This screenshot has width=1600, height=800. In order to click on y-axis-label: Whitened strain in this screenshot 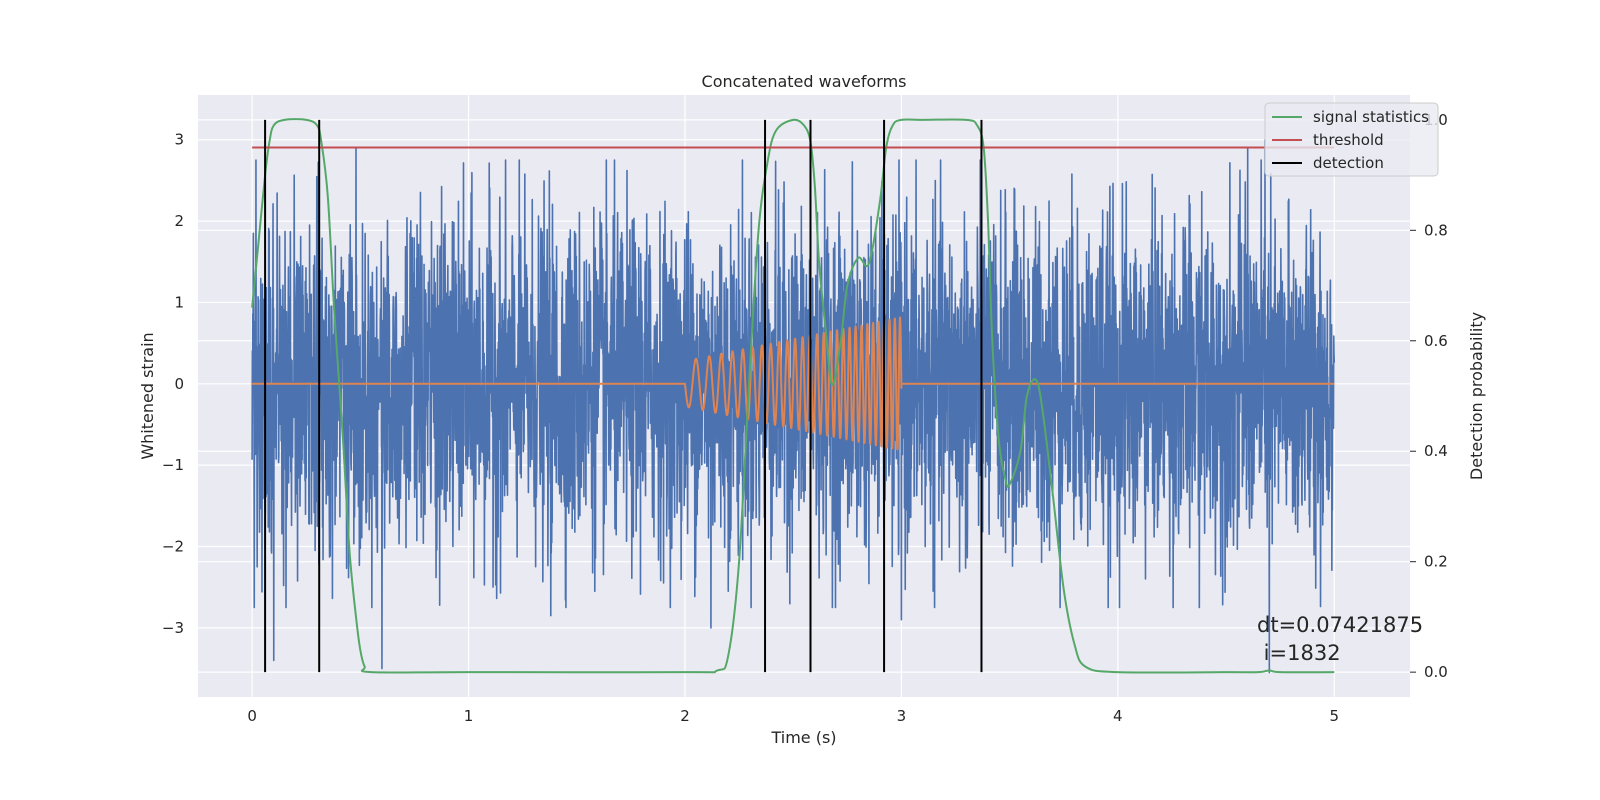, I will do `click(147, 395)`.